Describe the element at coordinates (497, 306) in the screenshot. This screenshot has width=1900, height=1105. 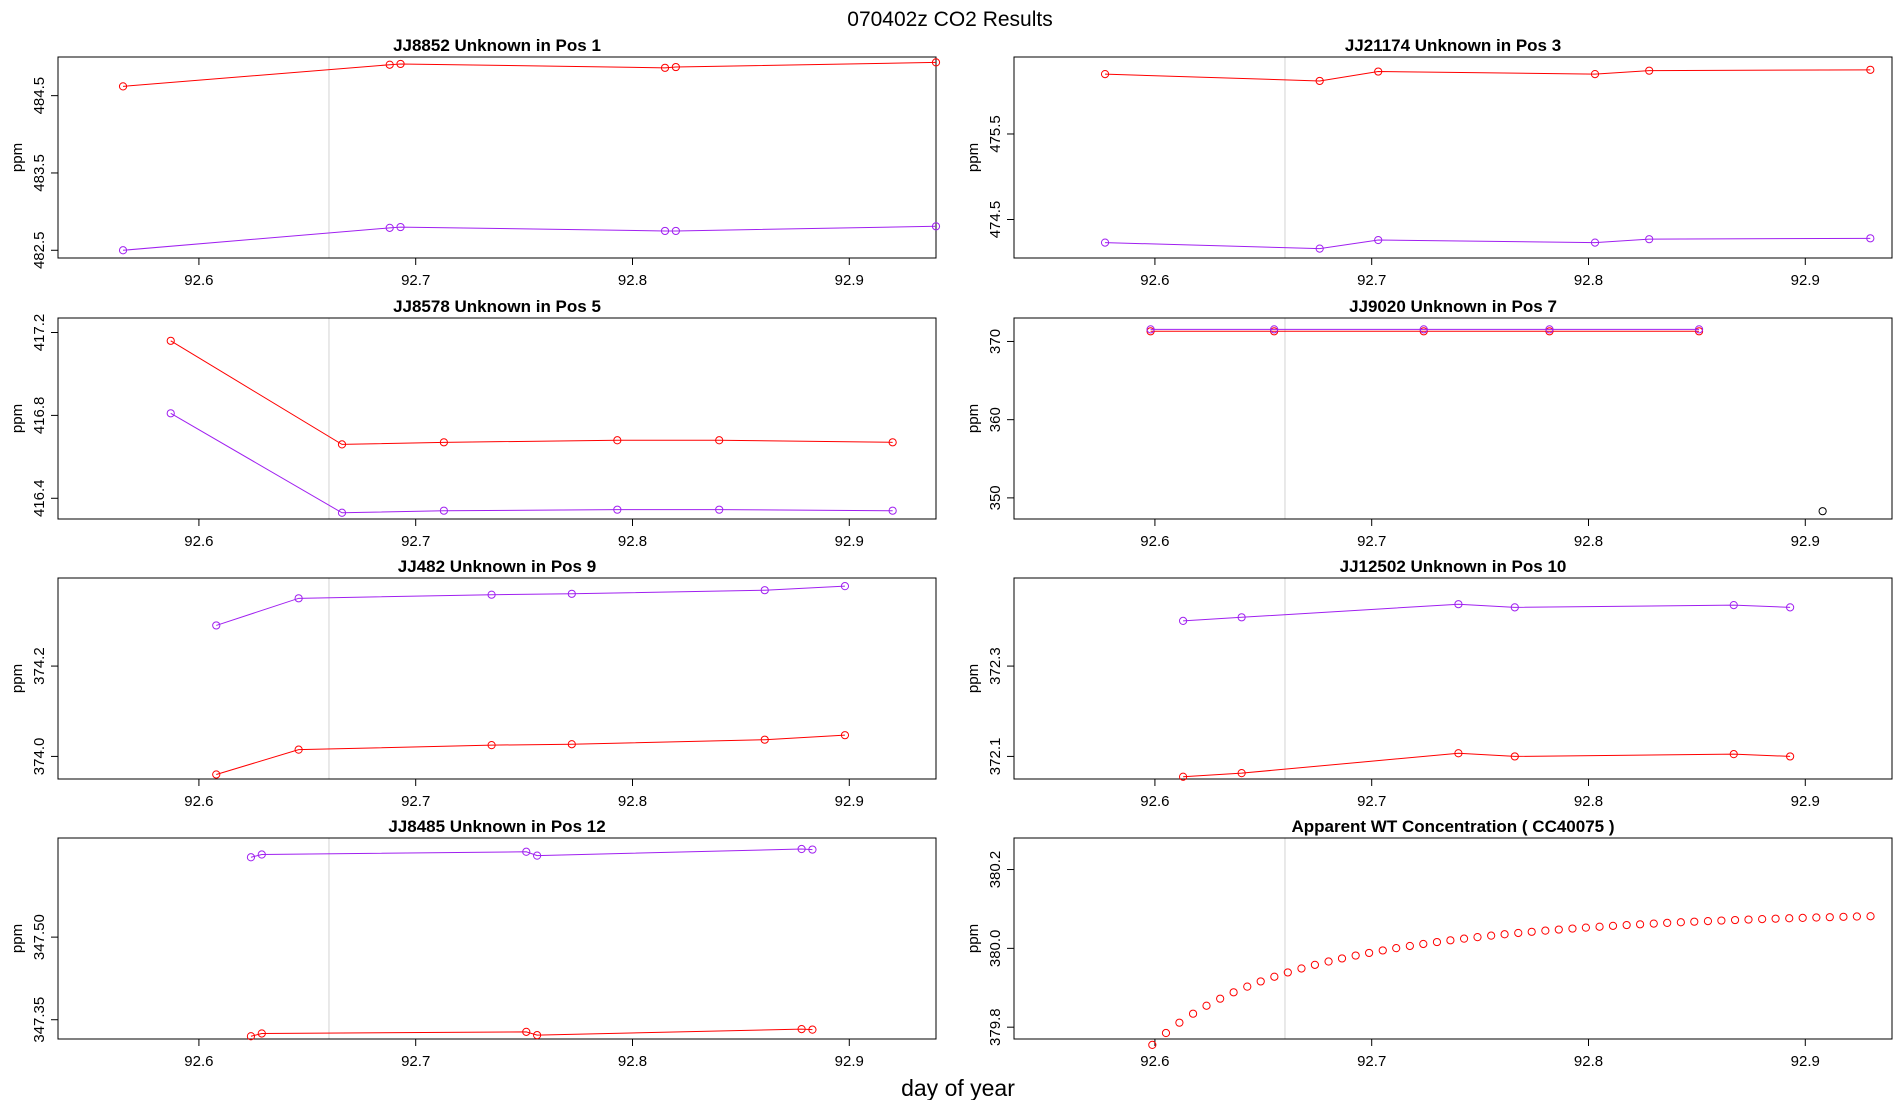
I see `panel-title: JJ8578 Unknown in Pos 5` at that location.